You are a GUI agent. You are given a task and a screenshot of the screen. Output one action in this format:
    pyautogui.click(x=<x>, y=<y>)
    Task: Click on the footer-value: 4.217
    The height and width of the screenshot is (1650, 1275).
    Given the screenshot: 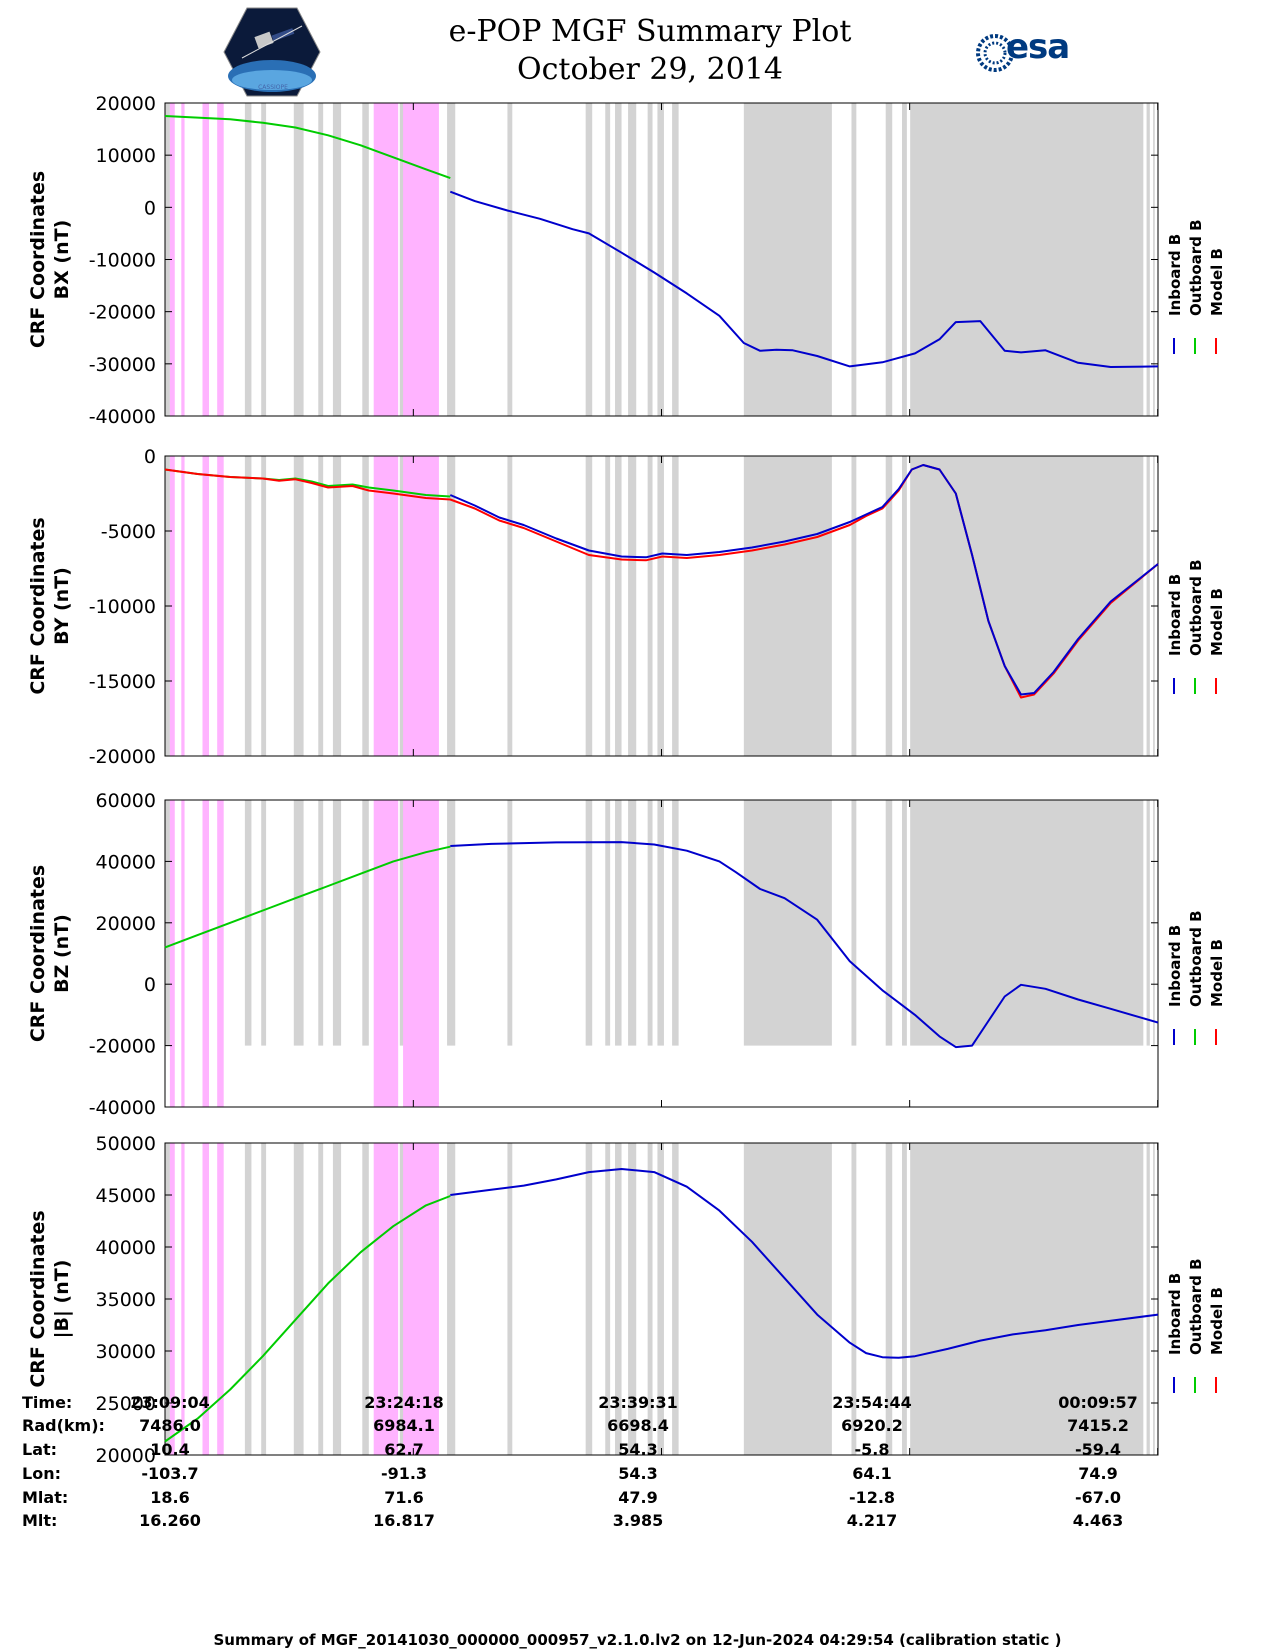 What is the action you would take?
    pyautogui.click(x=872, y=1520)
    